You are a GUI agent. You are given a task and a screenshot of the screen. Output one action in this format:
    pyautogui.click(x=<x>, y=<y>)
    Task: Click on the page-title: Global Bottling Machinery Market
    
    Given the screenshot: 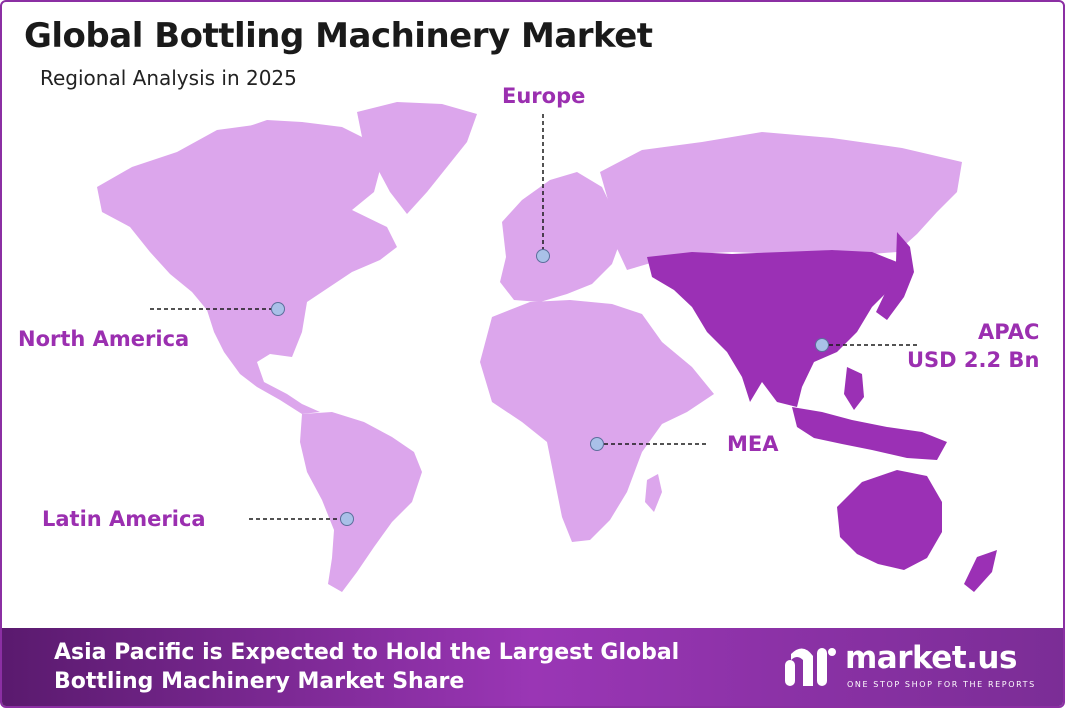 What is the action you would take?
    pyautogui.click(x=338, y=36)
    